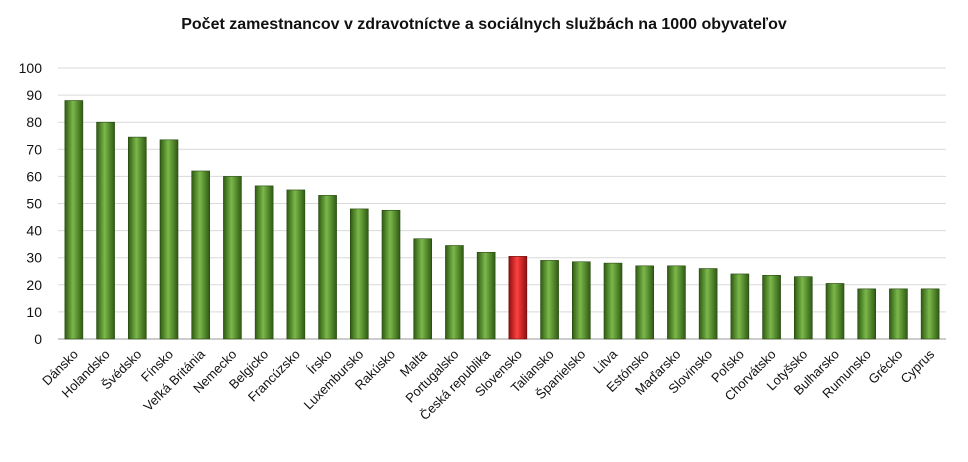  What do you see at coordinates (34, 122) in the screenshot?
I see `y-tick-label: 80` at bounding box center [34, 122].